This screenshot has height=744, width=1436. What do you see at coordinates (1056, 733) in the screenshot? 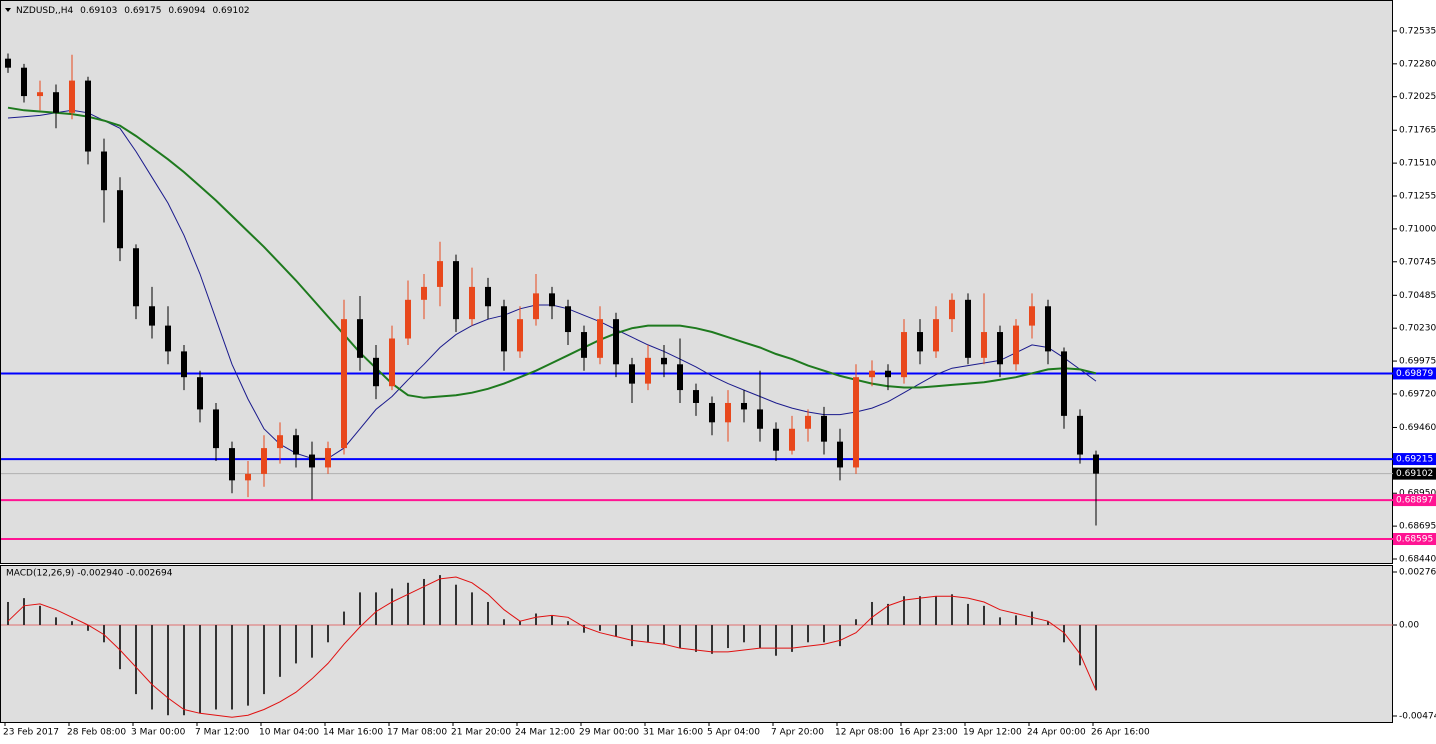
I see `x-tick-label: 24 Apr 00:00` at bounding box center [1056, 733].